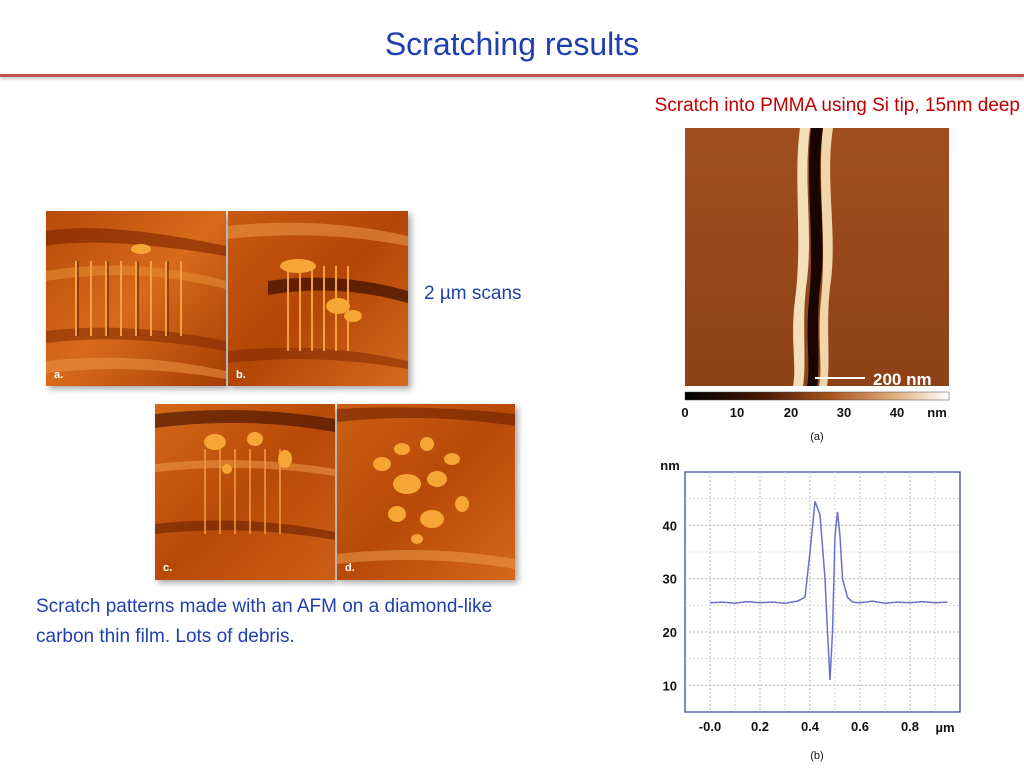 This screenshot has width=1024, height=768. I want to click on afm-panel-c: c., so click(245, 492).